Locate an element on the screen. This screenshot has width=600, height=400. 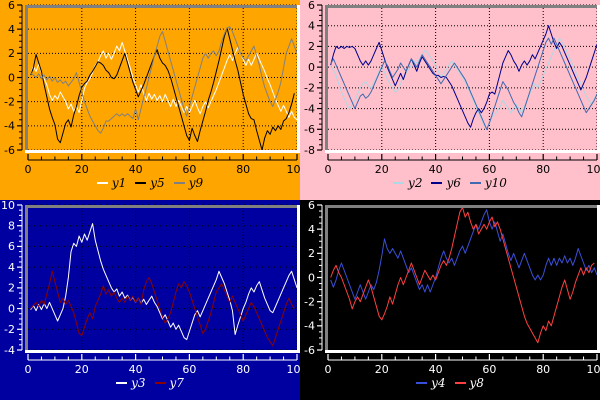
legend-label: y3 is located at coordinates (138, 383).